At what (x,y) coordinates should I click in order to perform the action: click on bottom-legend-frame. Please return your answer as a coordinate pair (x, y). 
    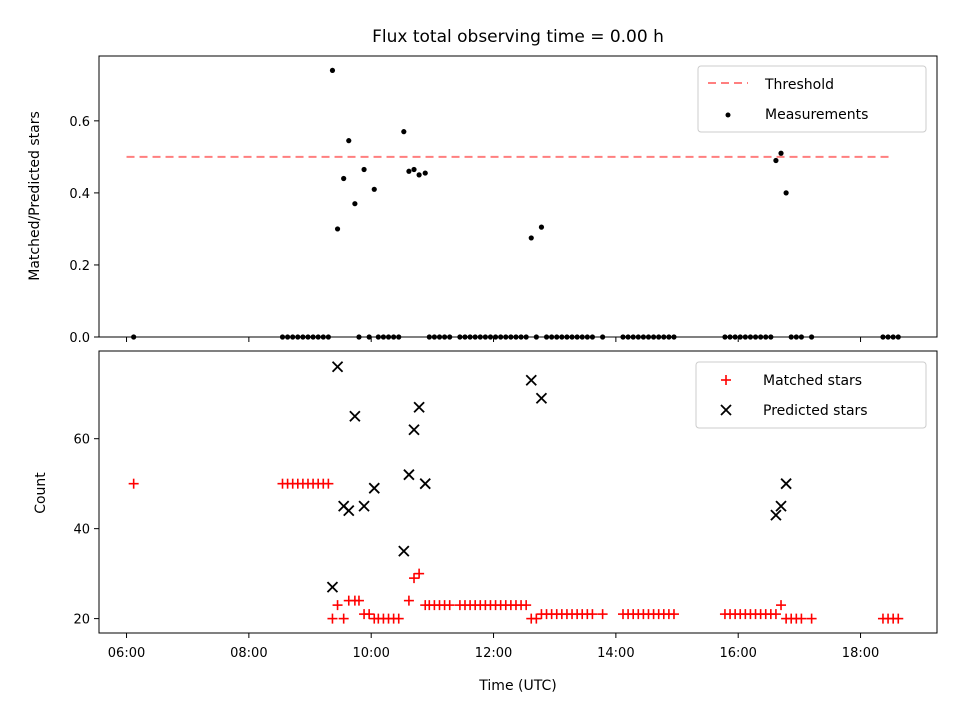
    Looking at the image, I should click on (811, 395).